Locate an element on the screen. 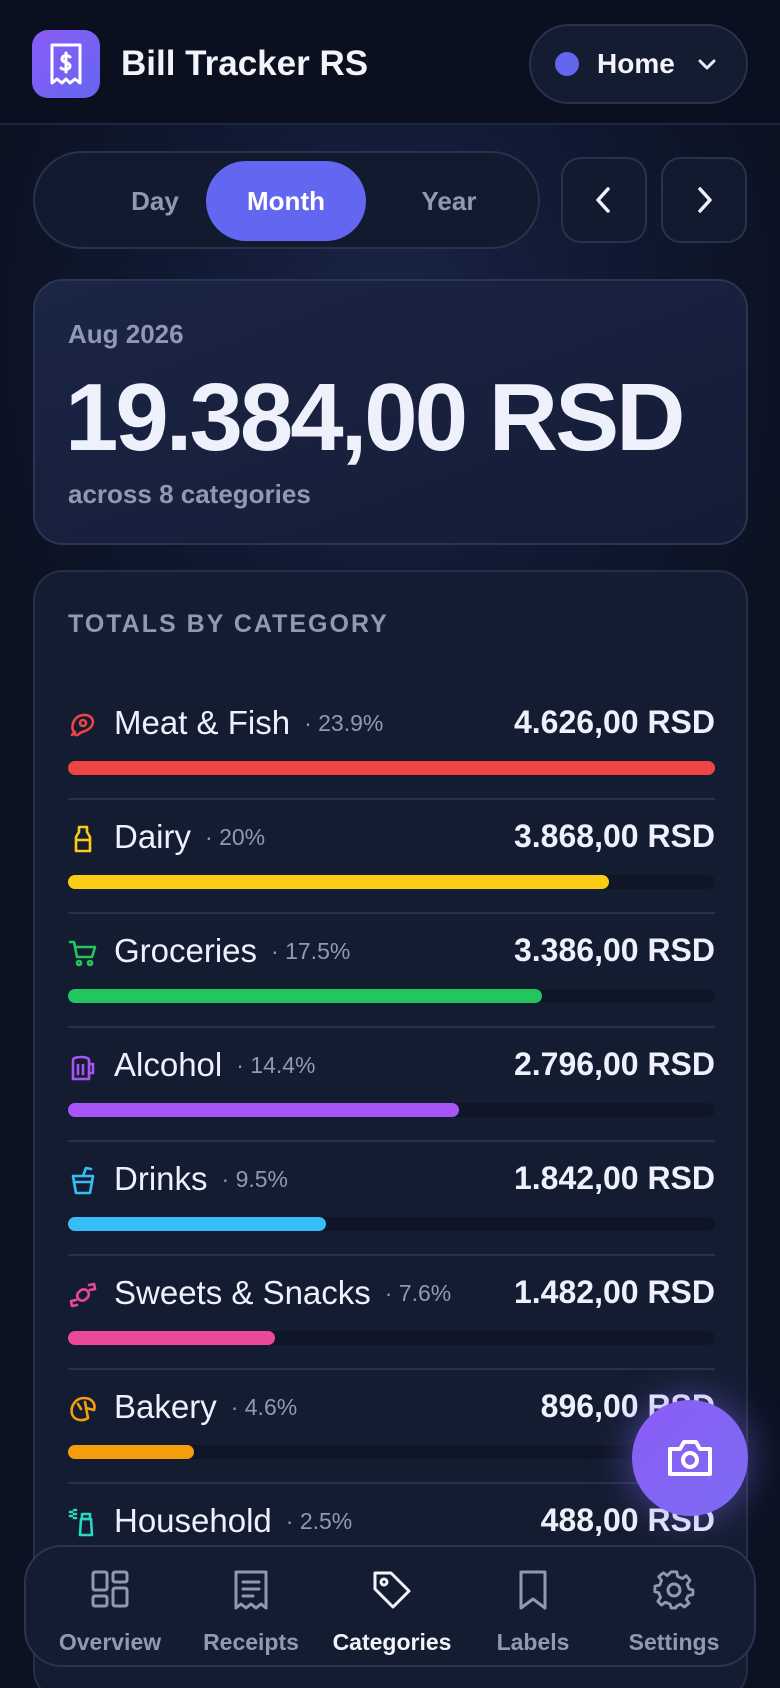  category-percent: · 2.5% is located at coordinates (319, 1521).